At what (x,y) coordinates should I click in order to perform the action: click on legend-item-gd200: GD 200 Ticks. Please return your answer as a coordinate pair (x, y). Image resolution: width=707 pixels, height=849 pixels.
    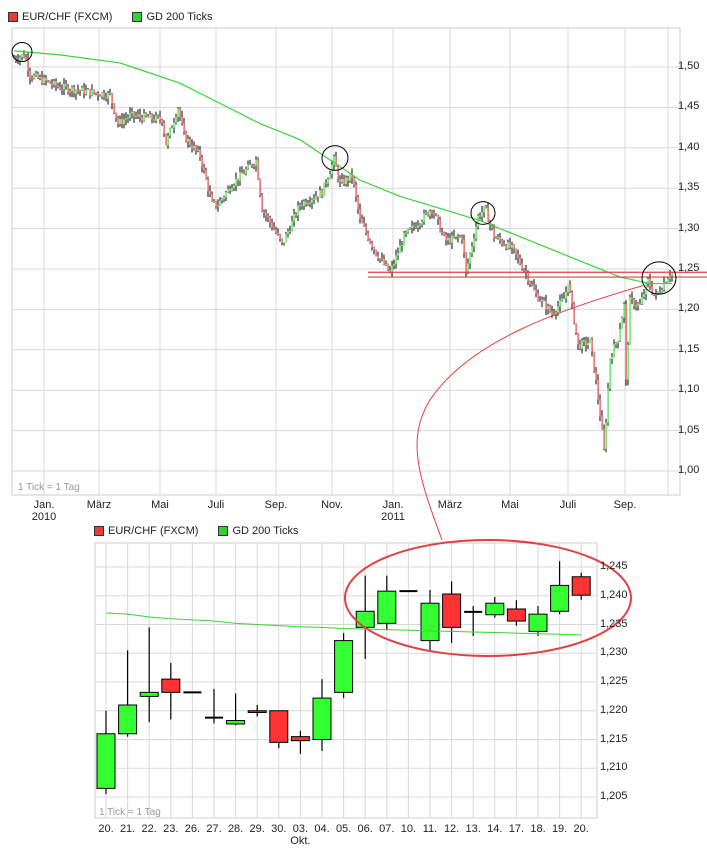
    Looking at the image, I should click on (258, 531).